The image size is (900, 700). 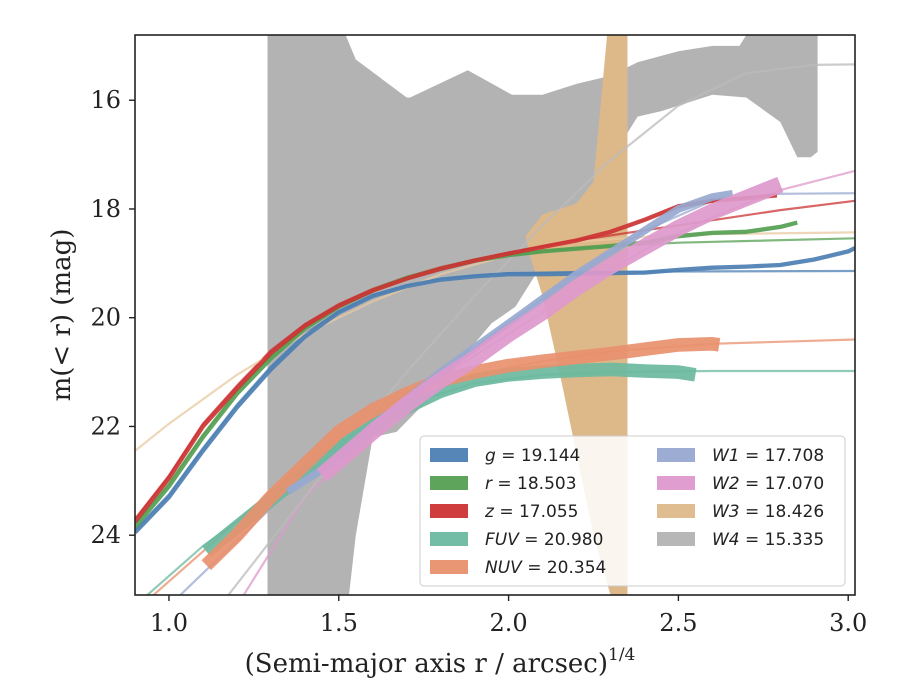 I want to click on legend-item-w1: W1 = 17.708, so click(x=740, y=456).